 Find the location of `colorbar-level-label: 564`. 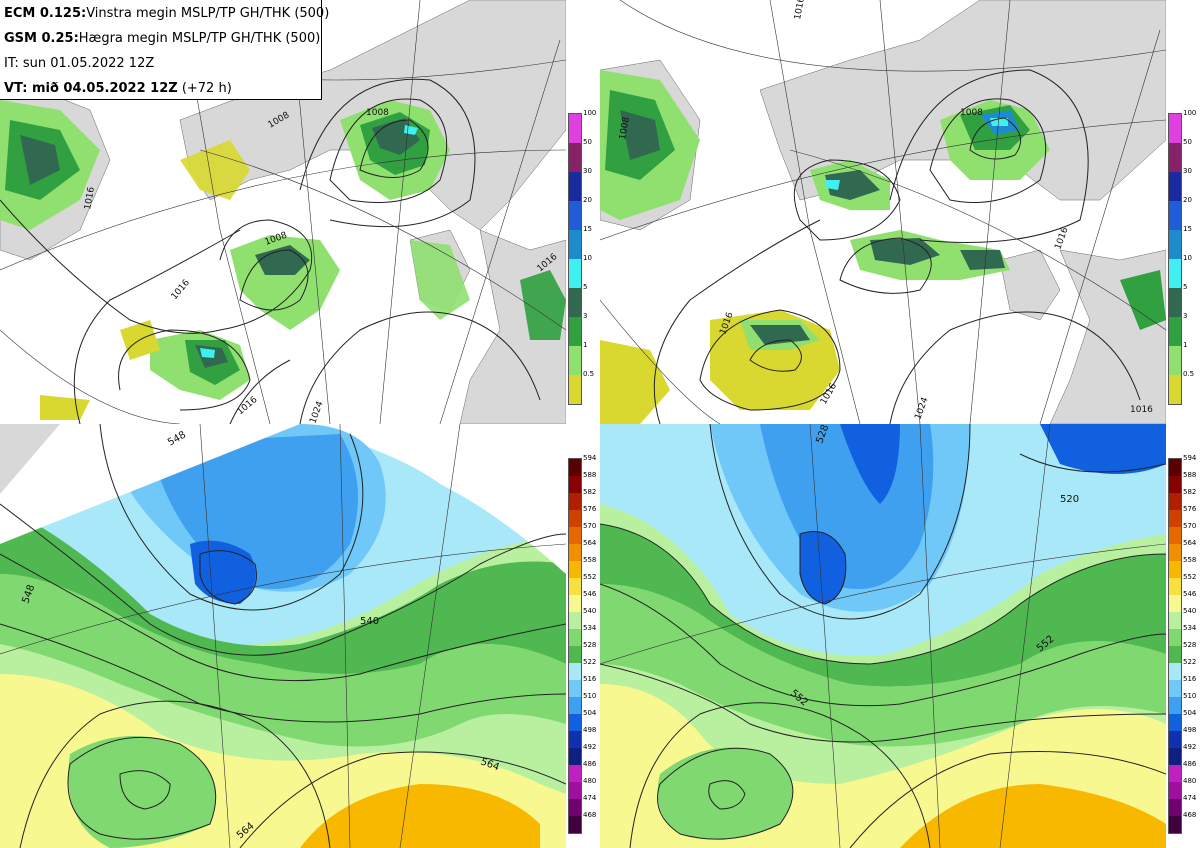

colorbar-level-label: 564 is located at coordinates (1190, 543).